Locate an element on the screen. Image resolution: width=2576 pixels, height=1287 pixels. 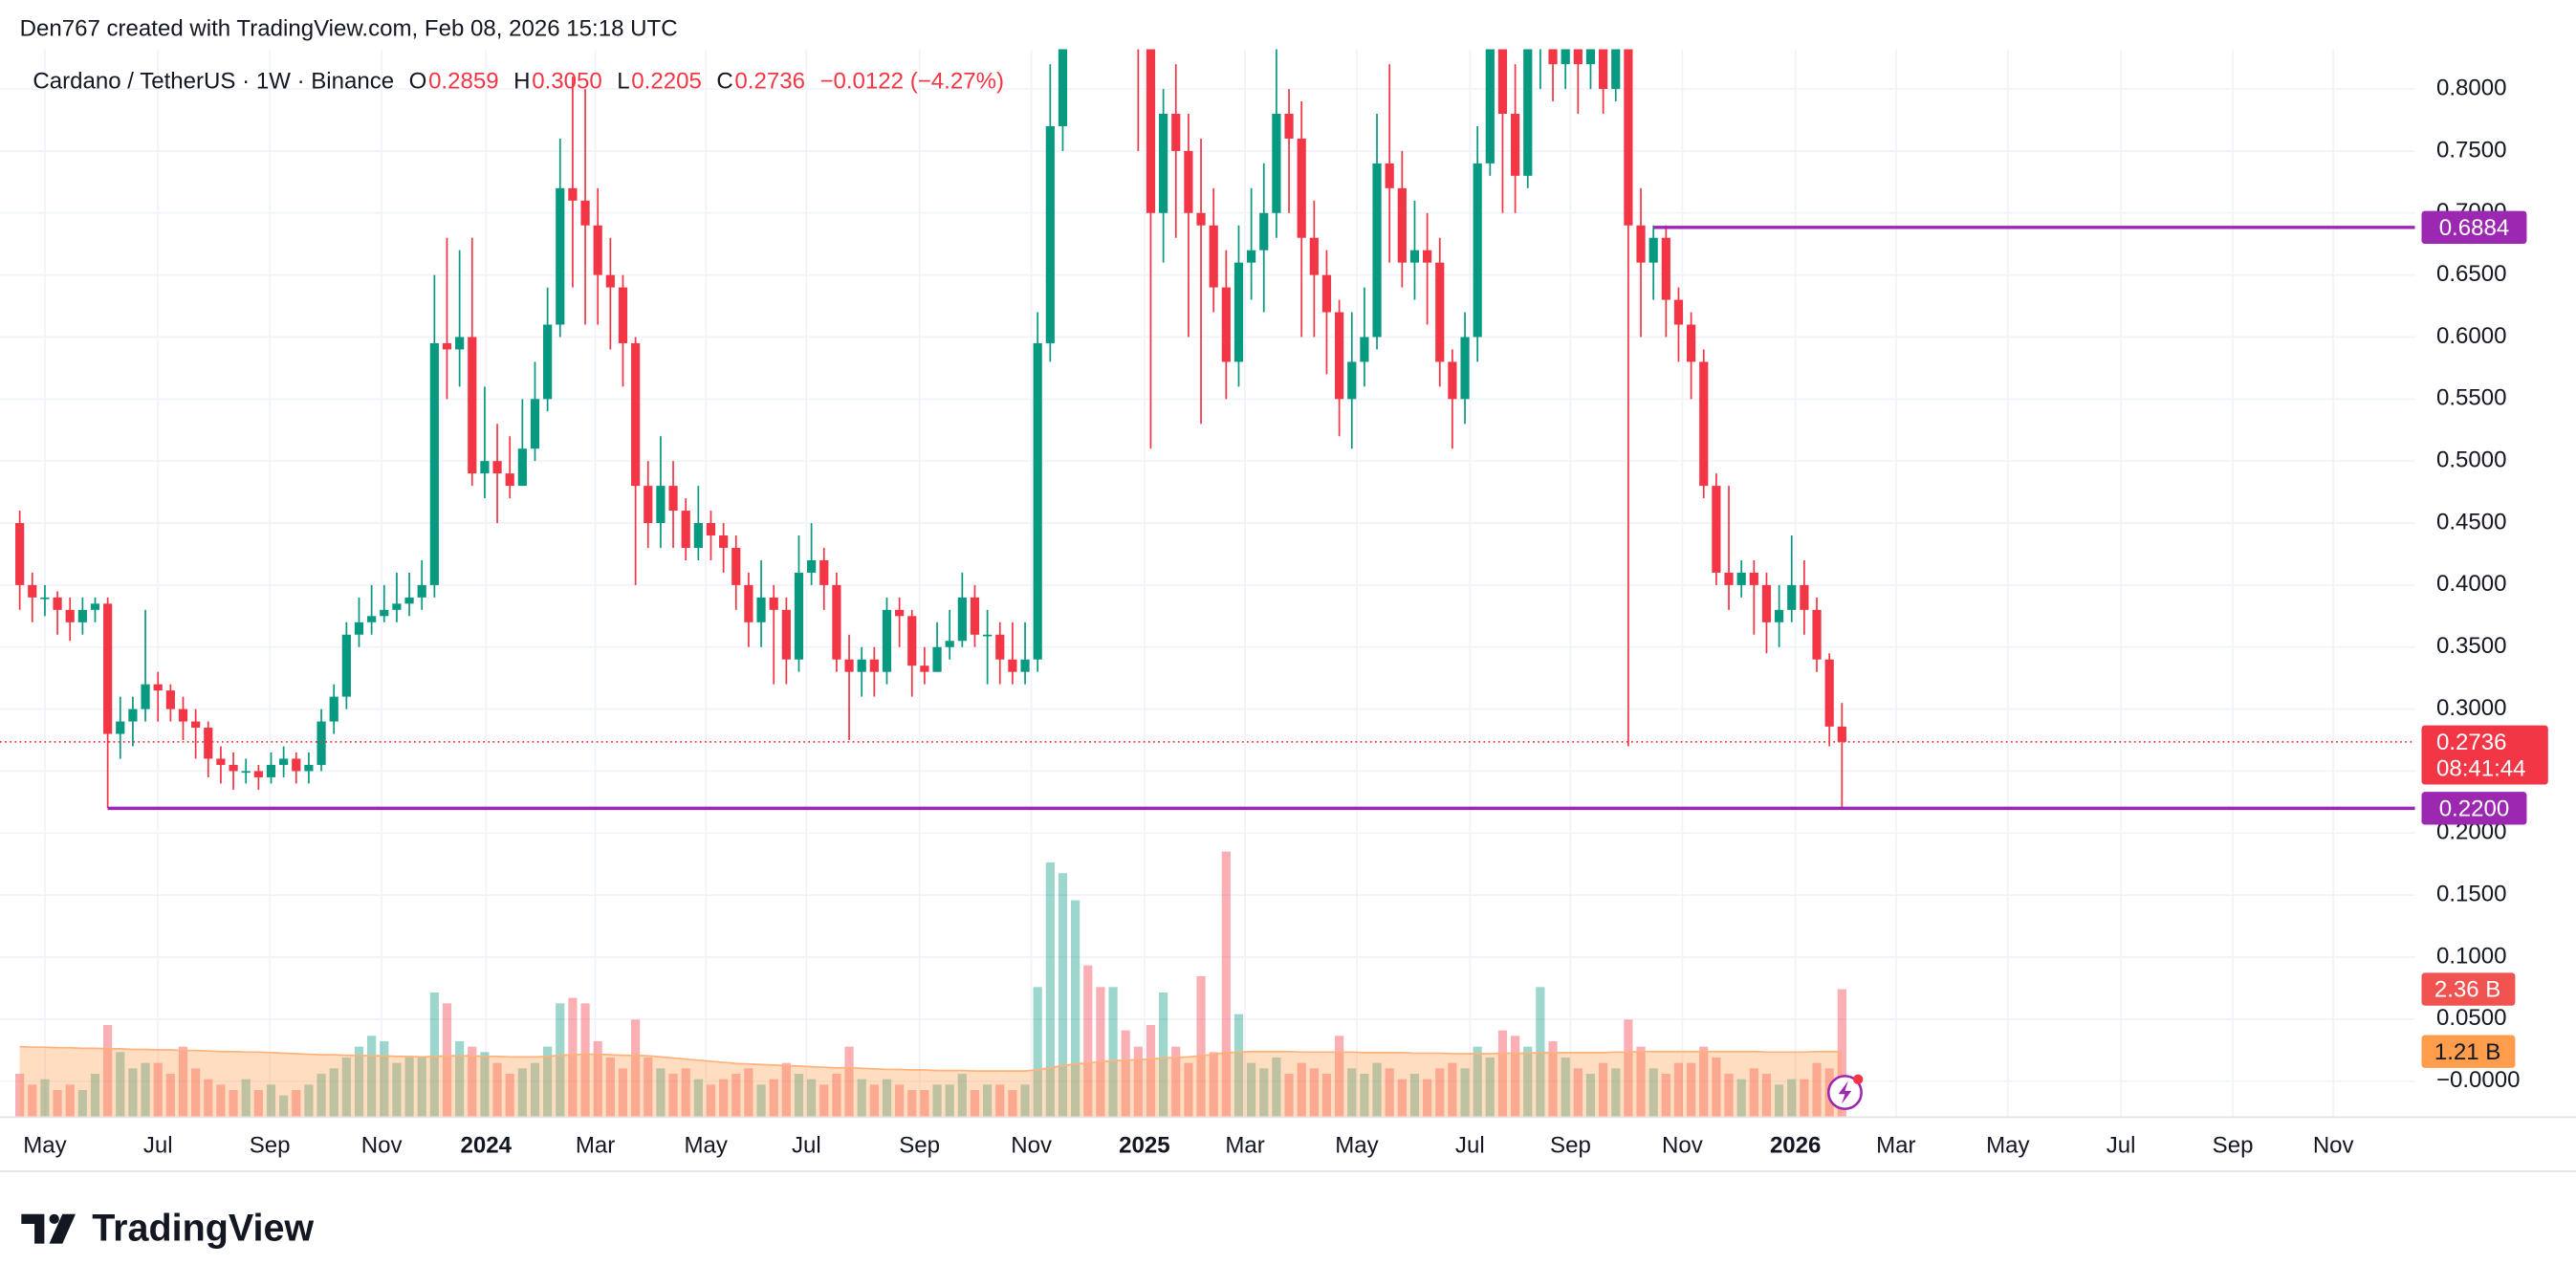
last-price-label: 0.2736 is located at coordinates (2471, 742).